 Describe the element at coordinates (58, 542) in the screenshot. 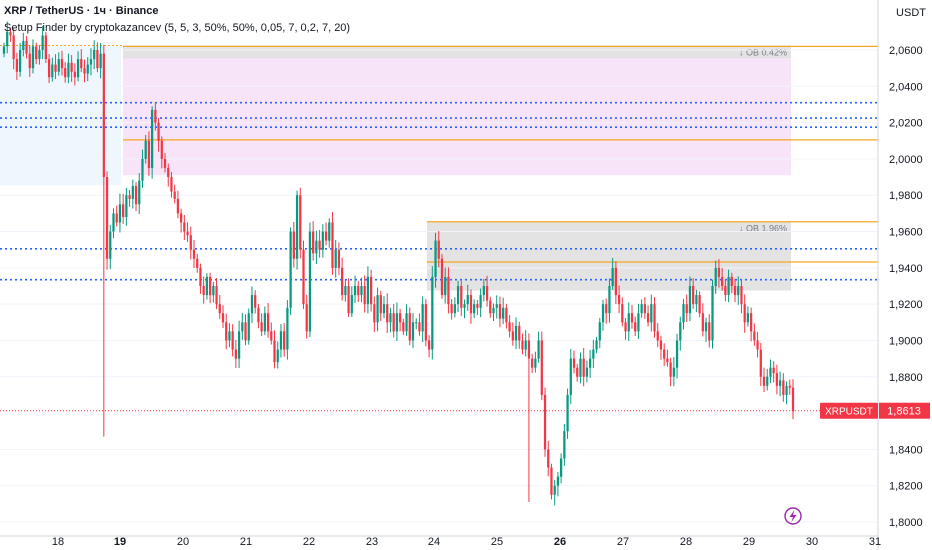

I see `x-tick-label: 18` at that location.